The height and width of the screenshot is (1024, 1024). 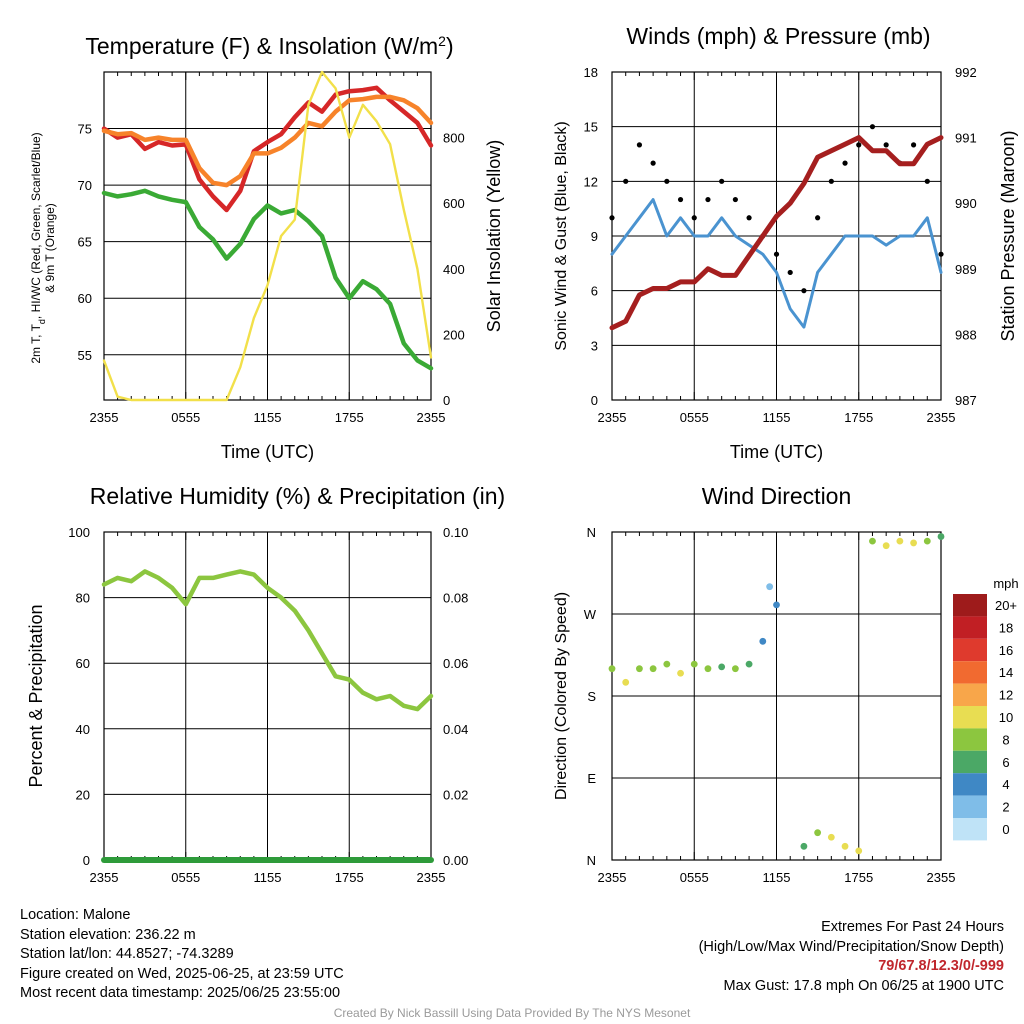 I want to click on y2-tick-label-insolation-2: 400, so click(x=454, y=269).